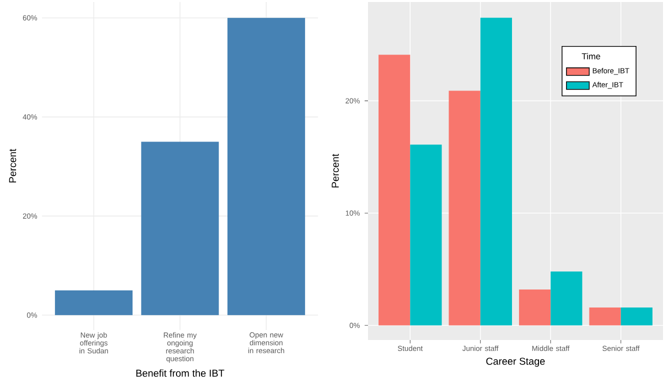  Describe the element at coordinates (591, 56) in the screenshot. I see `legend-title: Time` at that location.